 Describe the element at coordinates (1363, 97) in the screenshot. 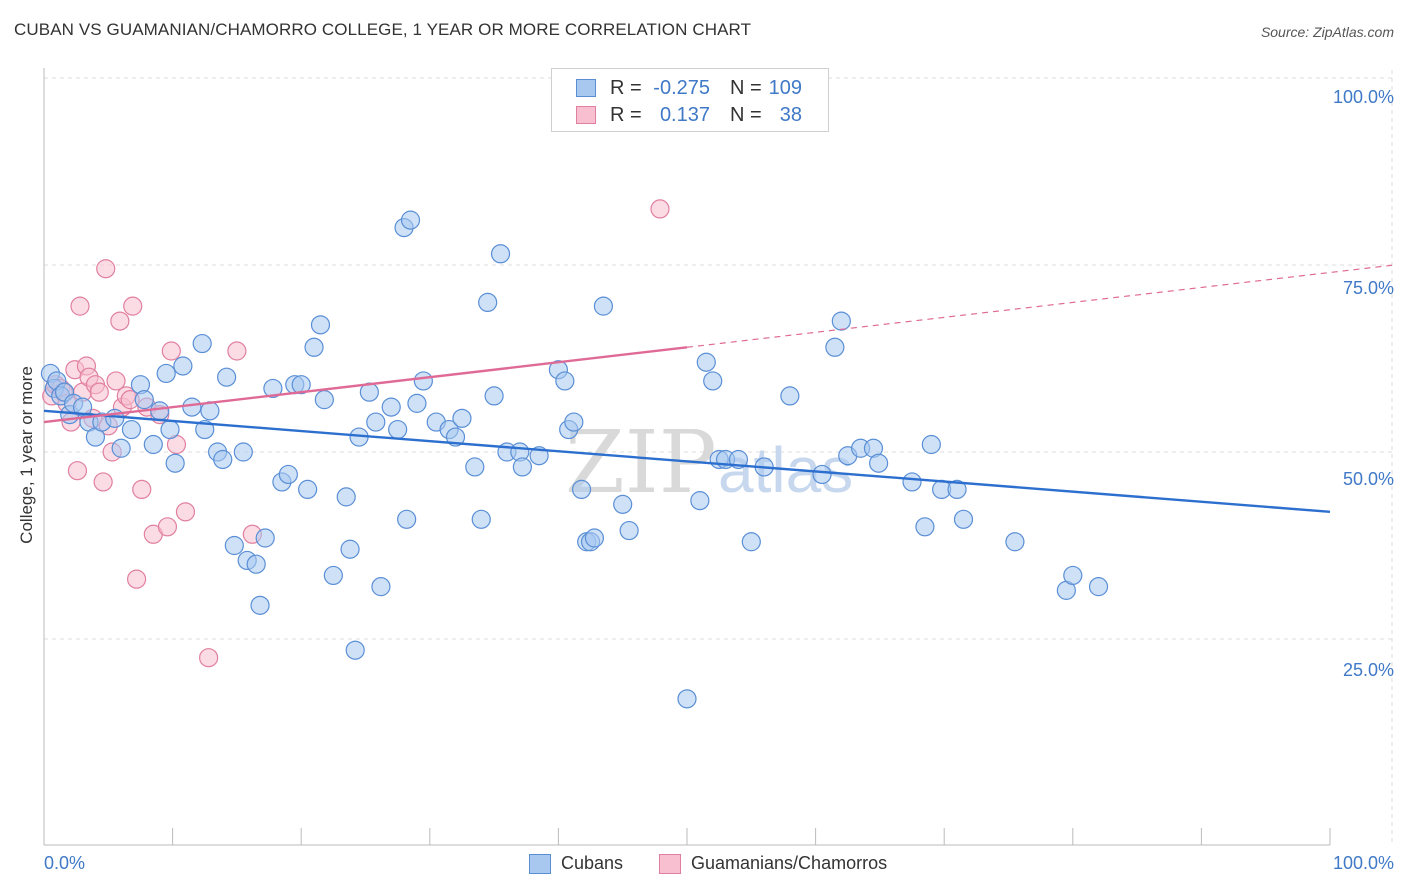

I see `y-tick-100: 100.0%` at that location.